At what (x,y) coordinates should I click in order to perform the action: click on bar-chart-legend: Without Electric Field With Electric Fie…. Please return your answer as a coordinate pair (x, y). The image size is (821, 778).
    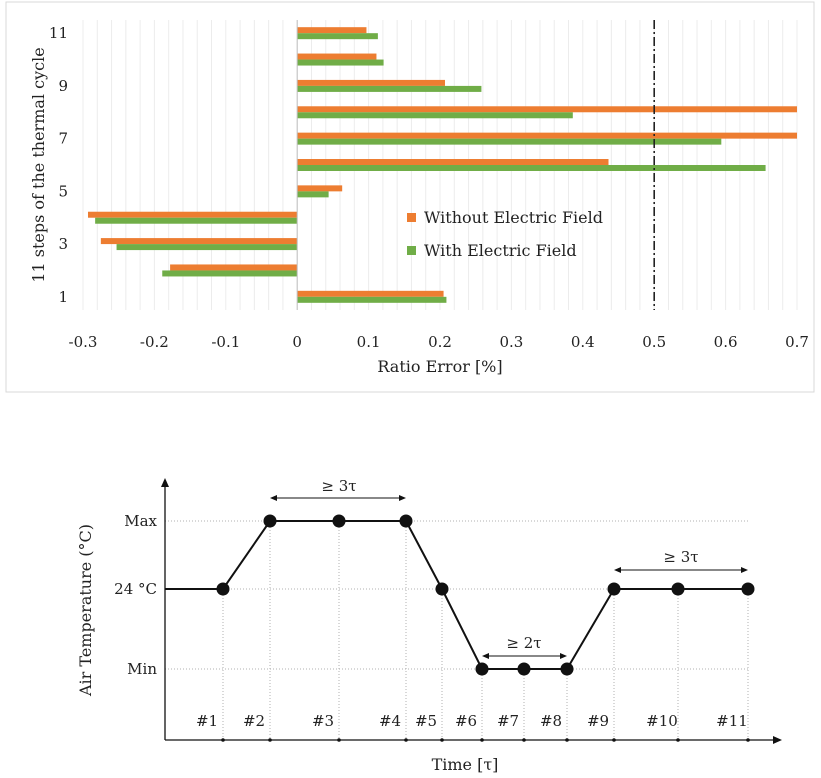
    Looking at the image, I should click on (505, 234).